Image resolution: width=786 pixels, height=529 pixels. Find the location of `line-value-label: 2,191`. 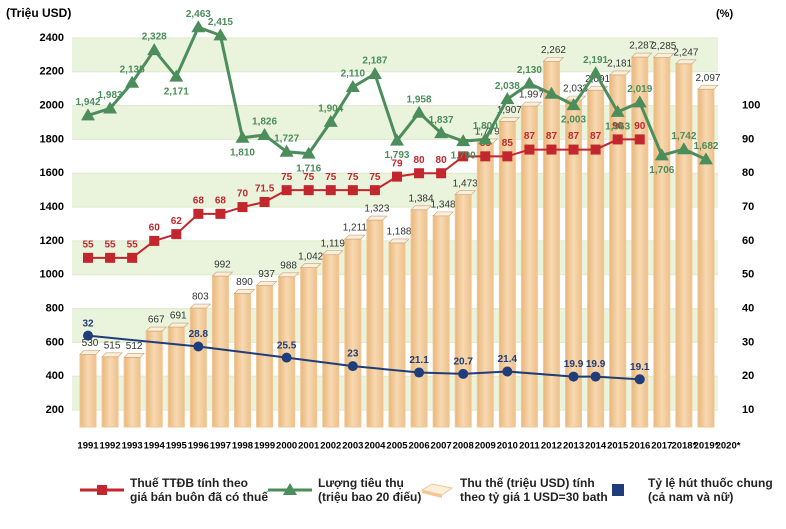

line-value-label: 2,191 is located at coordinates (595, 60).